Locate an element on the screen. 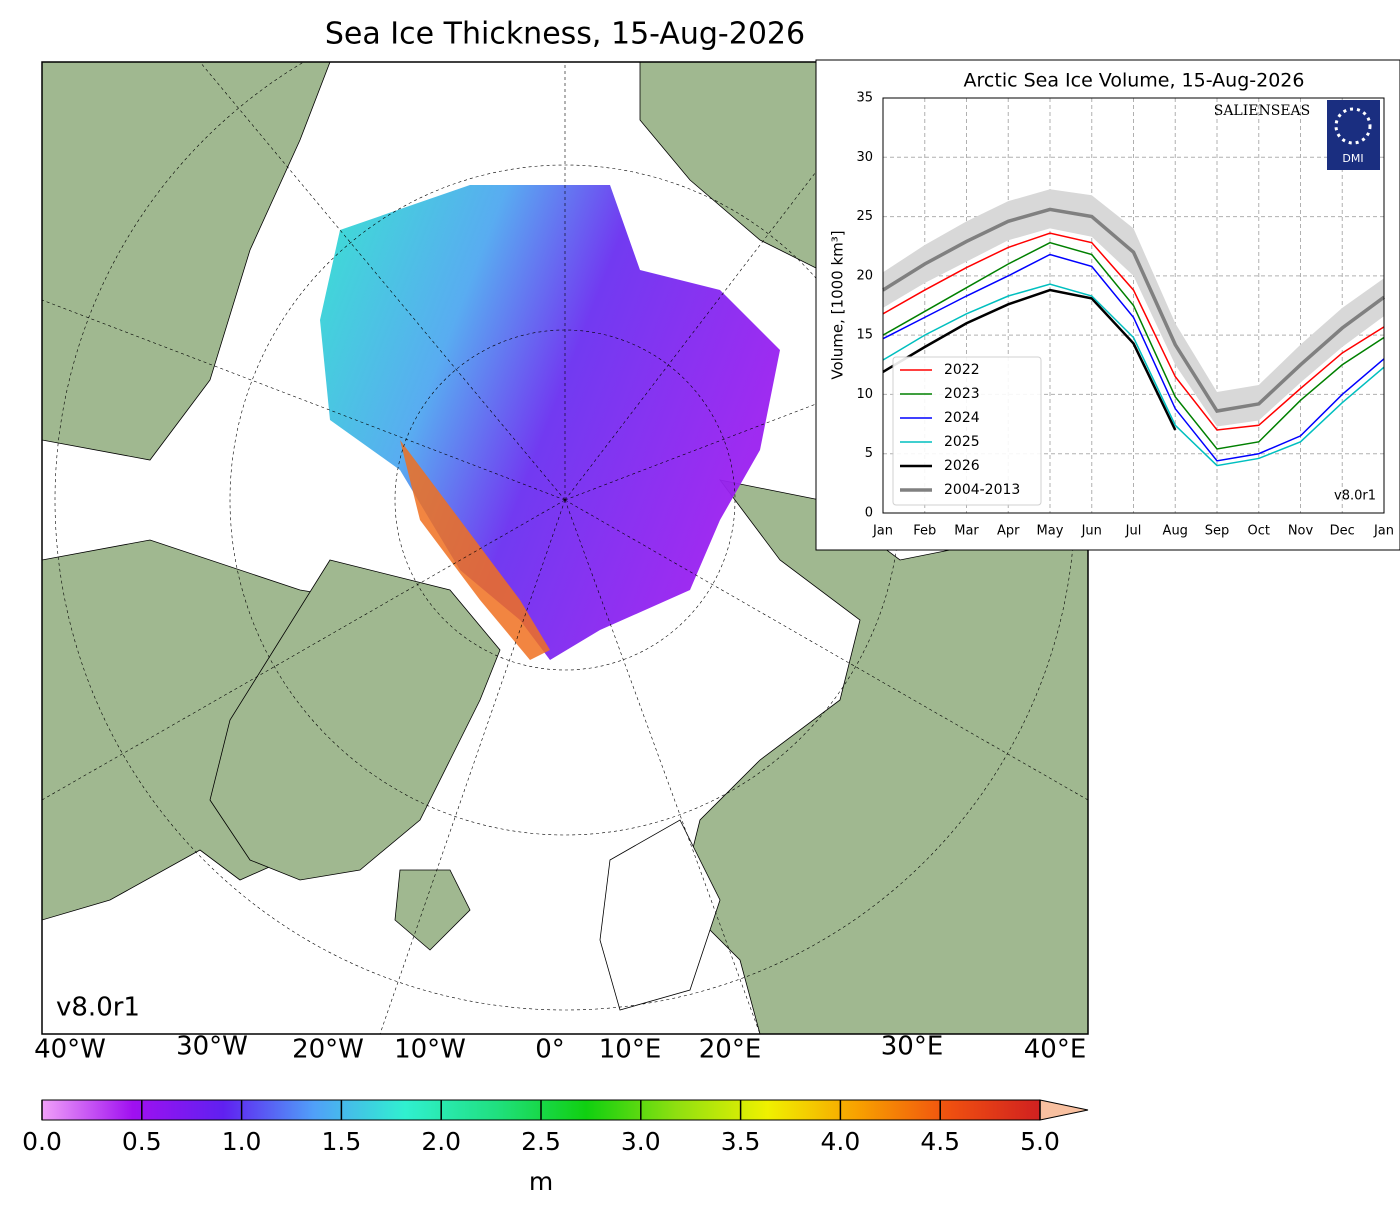 Image resolution: width=1400 pixels, height=1217 pixels. logo-dmi-box is located at coordinates (1353, 135).